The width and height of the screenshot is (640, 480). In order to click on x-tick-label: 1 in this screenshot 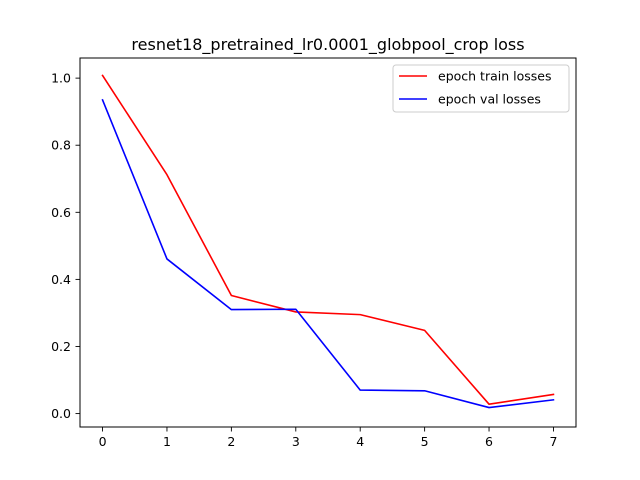, I will do `click(167, 441)`.